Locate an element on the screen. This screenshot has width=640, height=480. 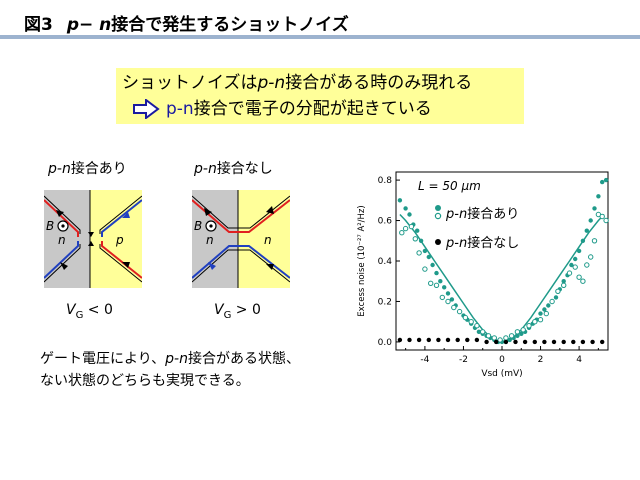
legend-marker-black is located at coordinates (438, 242).